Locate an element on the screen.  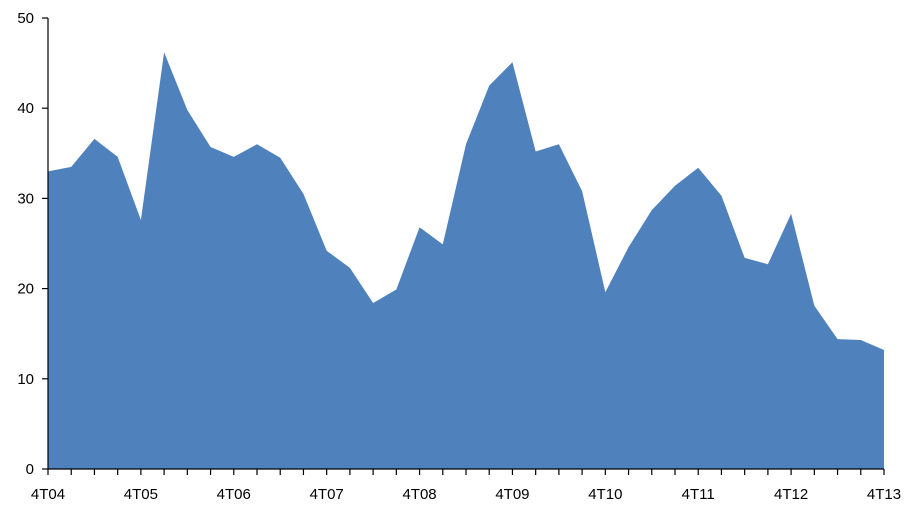
x-tick-label: 4T12 is located at coordinates (791, 494).